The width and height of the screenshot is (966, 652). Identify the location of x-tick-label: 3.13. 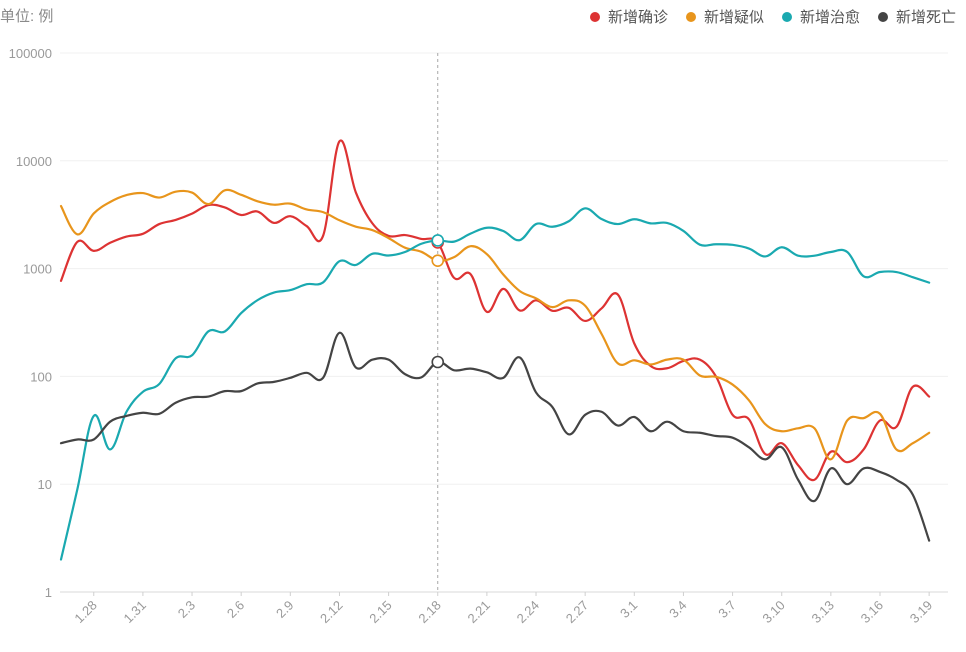
(822, 612).